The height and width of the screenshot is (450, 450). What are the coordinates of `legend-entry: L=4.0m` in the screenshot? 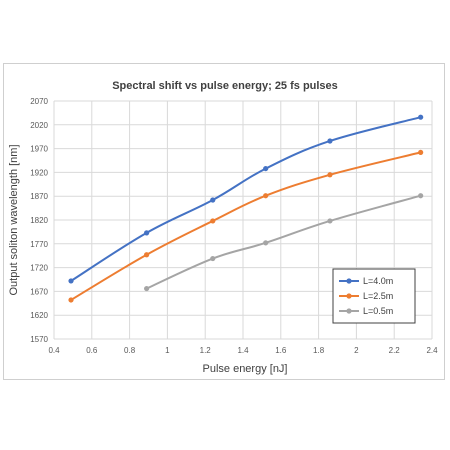 It's located at (378, 281).